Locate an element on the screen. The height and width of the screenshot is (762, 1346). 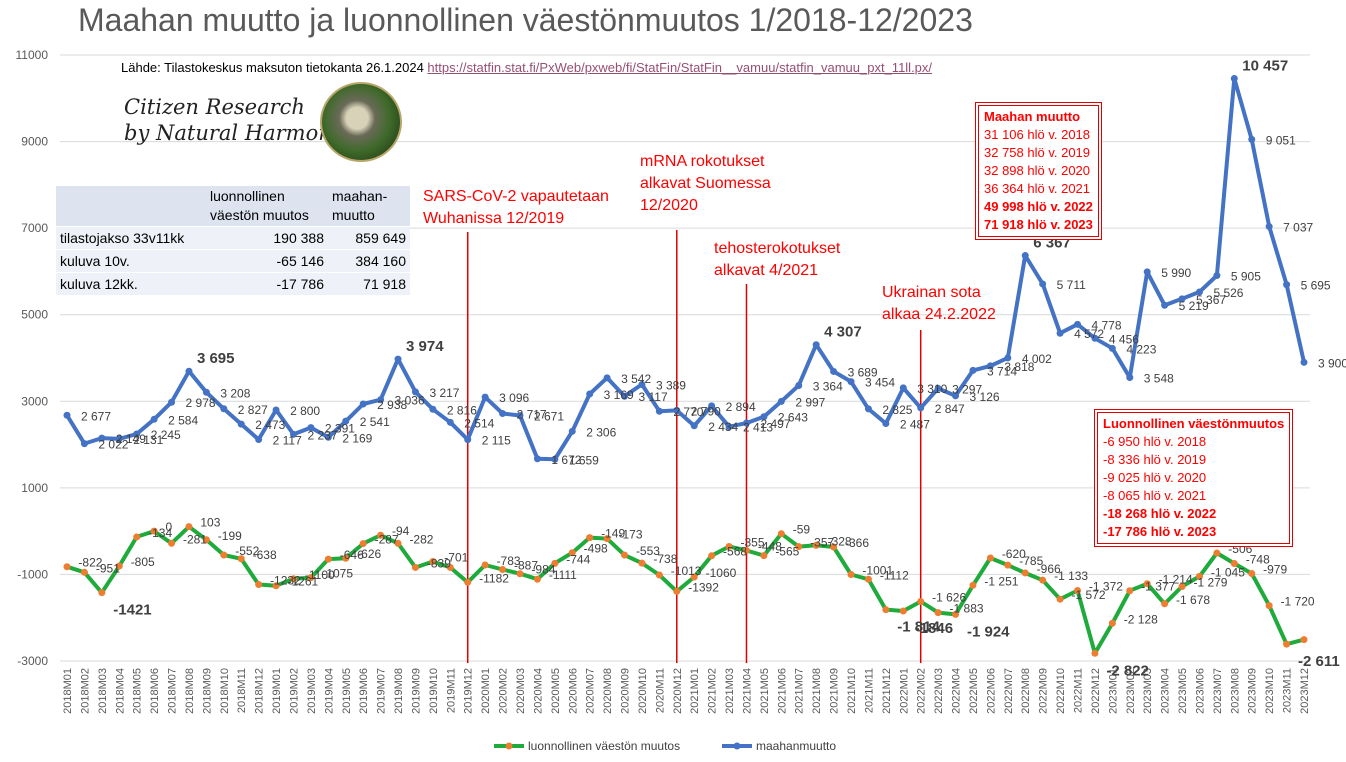
x-tick-label: 2023M07 is located at coordinates (1218, 691).